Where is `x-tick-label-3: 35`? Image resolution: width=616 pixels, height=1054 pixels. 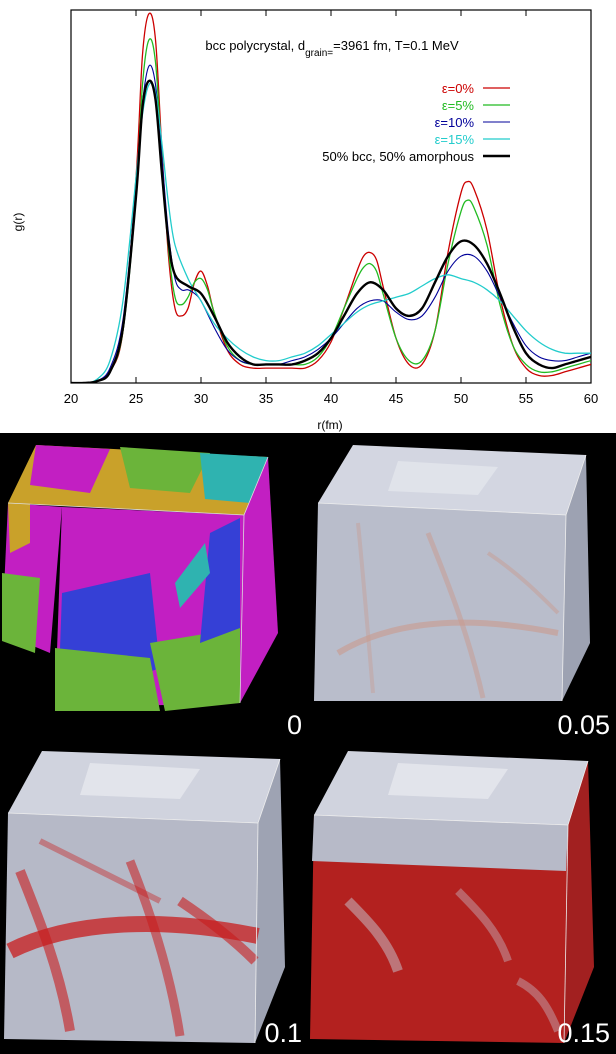
x-tick-label-3: 35 is located at coordinates (266, 398).